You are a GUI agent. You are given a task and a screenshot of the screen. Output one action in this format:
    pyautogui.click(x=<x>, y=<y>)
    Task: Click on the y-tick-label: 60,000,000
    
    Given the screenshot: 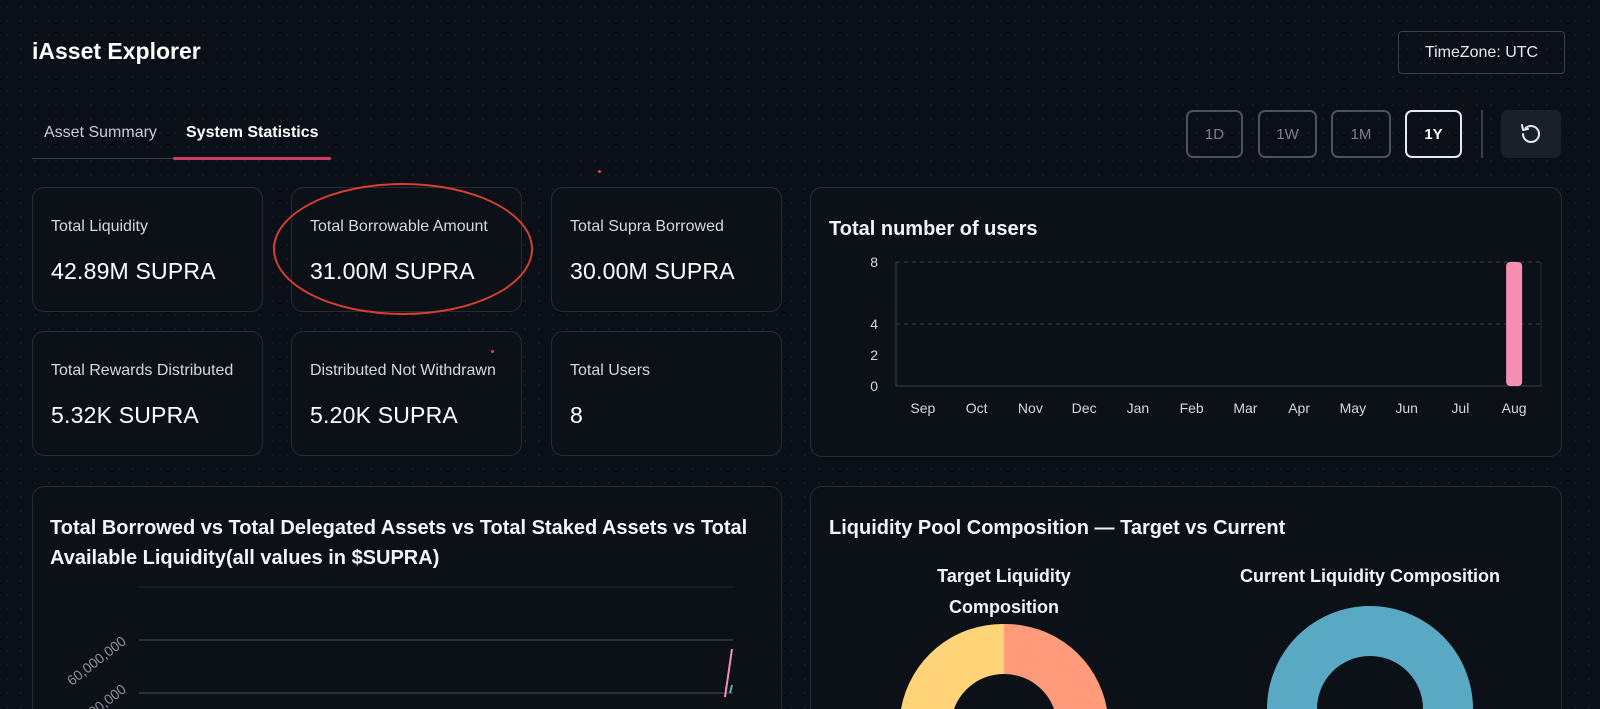 What is the action you would take?
    pyautogui.click(x=96, y=661)
    